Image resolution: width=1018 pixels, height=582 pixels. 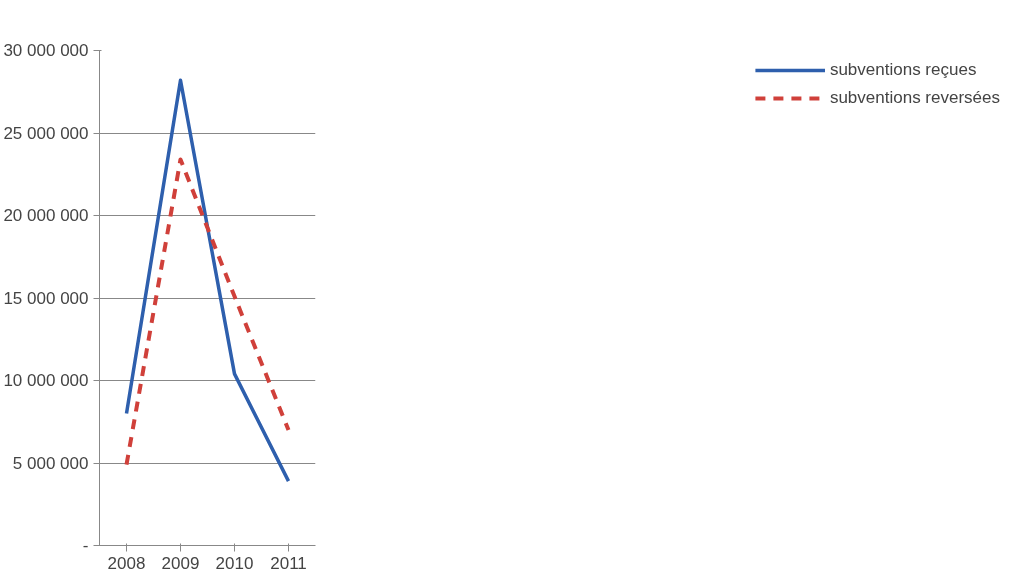 I want to click on y-tick-label: 25 000 000, so click(x=46, y=133).